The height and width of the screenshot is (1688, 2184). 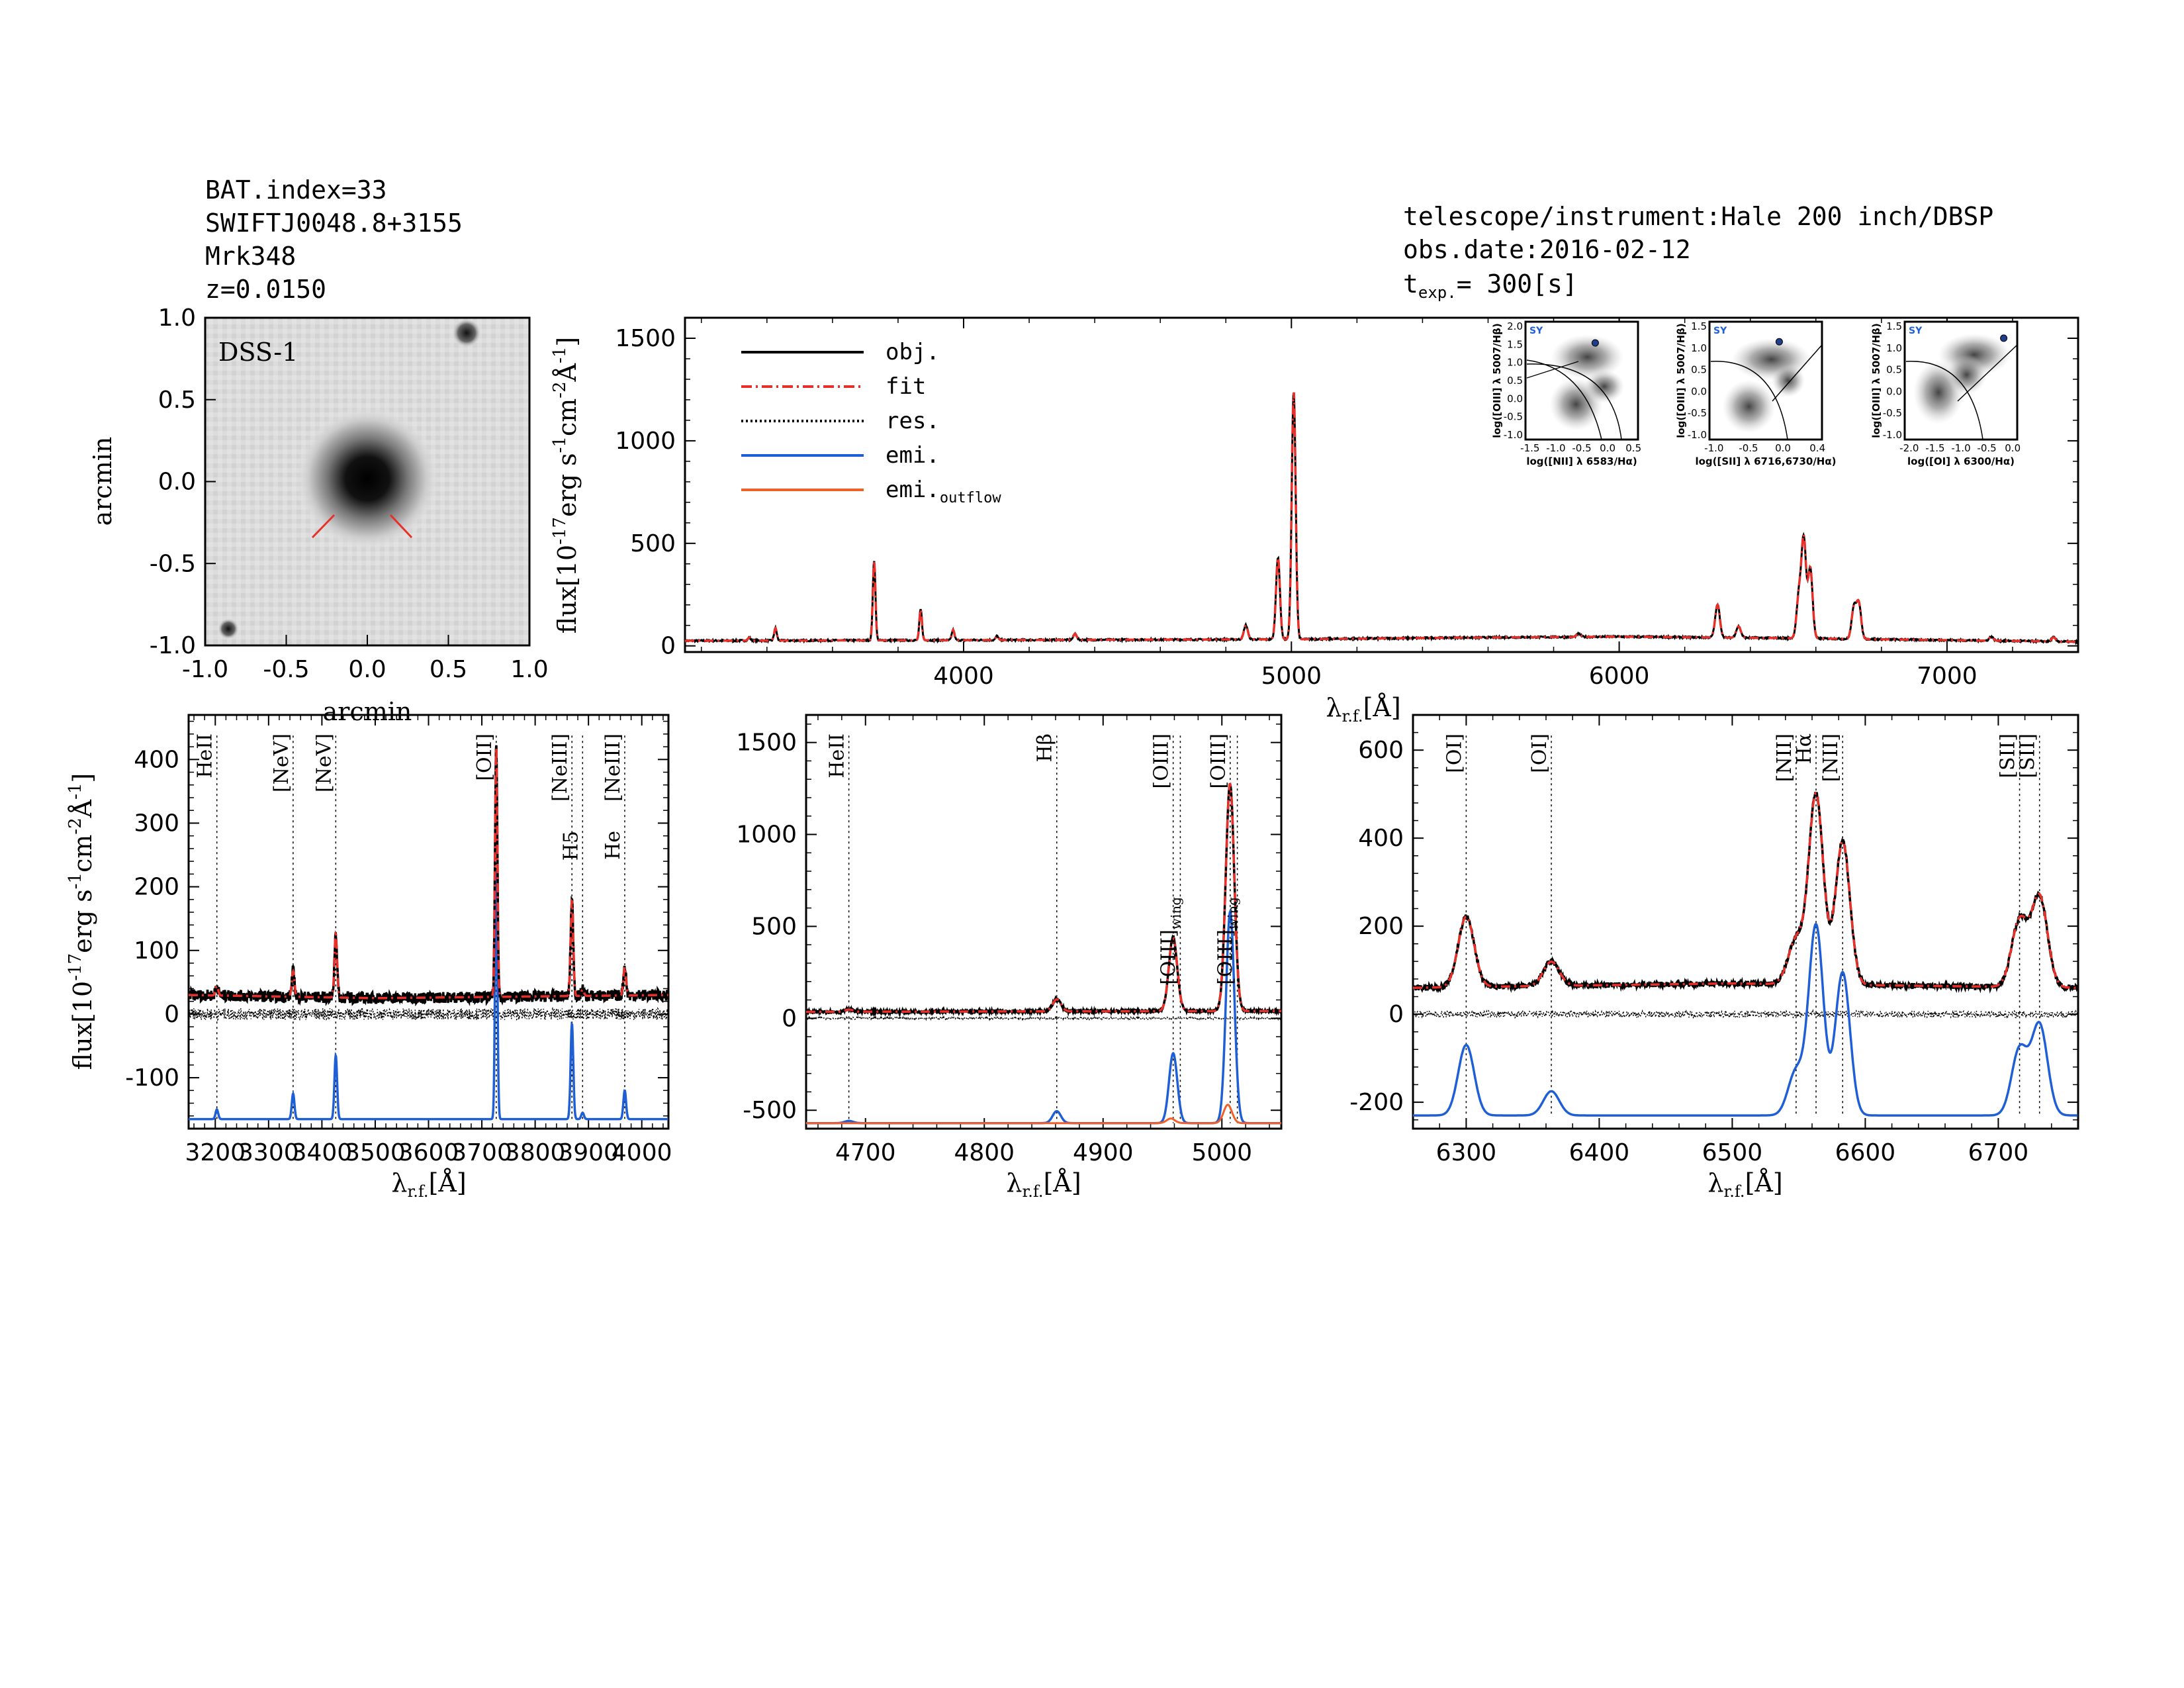 What do you see at coordinates (156, 823) in the screenshot?
I see `y-tick-label: 300` at bounding box center [156, 823].